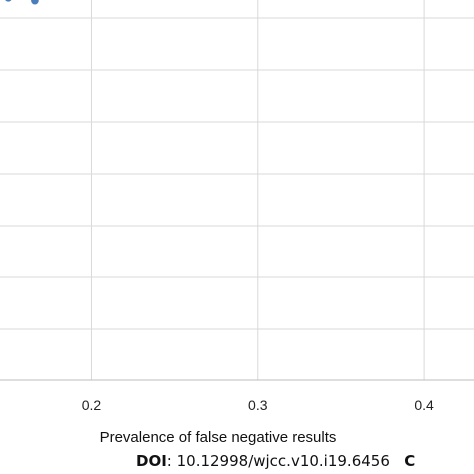  I want to click on data-points, so click(22, 2).